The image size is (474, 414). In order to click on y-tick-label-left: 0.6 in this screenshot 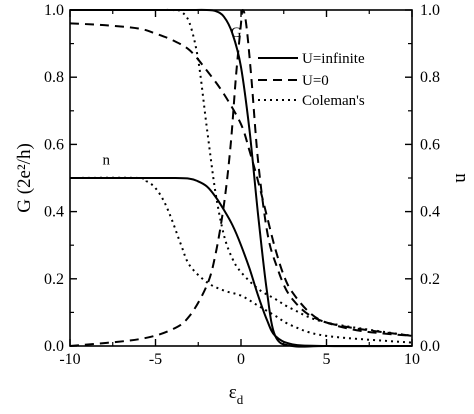, I will do `click(54, 144)`.